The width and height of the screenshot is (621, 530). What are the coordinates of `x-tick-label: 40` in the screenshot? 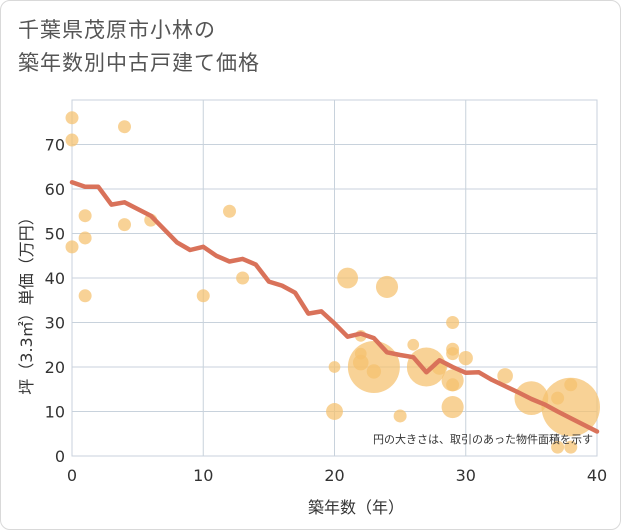 It's located at (597, 475).